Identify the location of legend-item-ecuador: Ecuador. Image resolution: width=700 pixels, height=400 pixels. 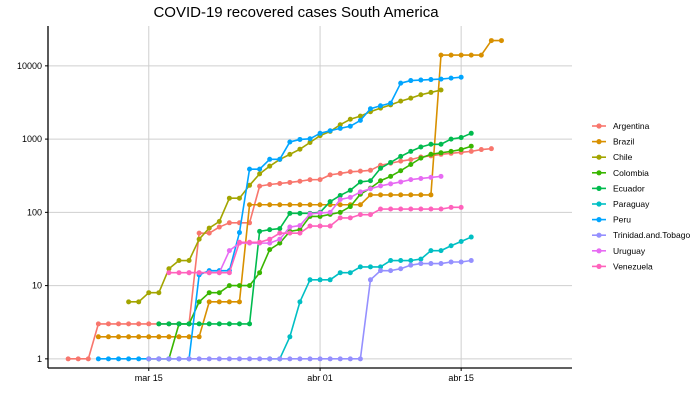
(618, 188).